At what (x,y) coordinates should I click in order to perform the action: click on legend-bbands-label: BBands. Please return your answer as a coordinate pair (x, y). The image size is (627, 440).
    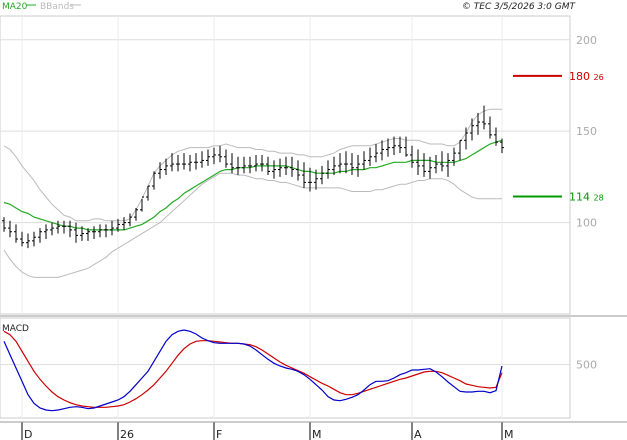
    Looking at the image, I should click on (57, 7).